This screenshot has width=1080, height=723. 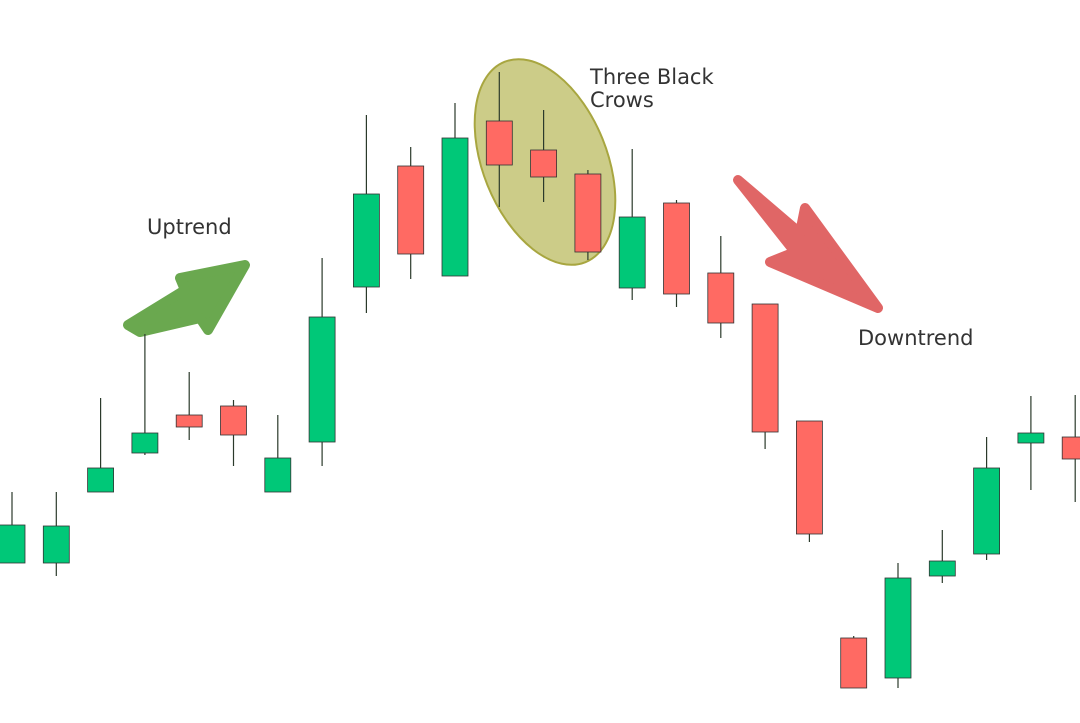 I want to click on annotation: Downtrend, so click(x=916, y=338).